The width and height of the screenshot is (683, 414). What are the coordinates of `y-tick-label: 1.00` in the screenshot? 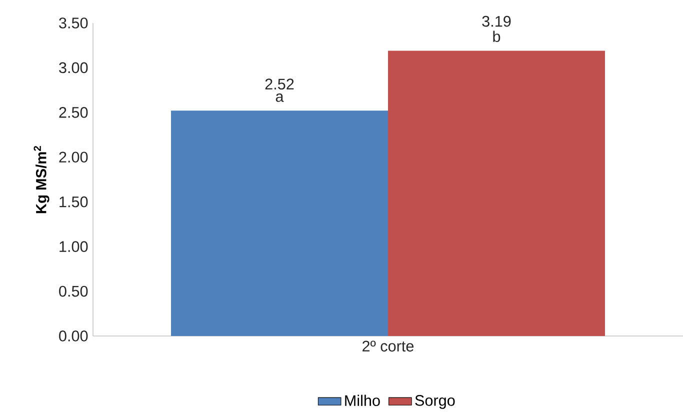 It's located at (74, 246).